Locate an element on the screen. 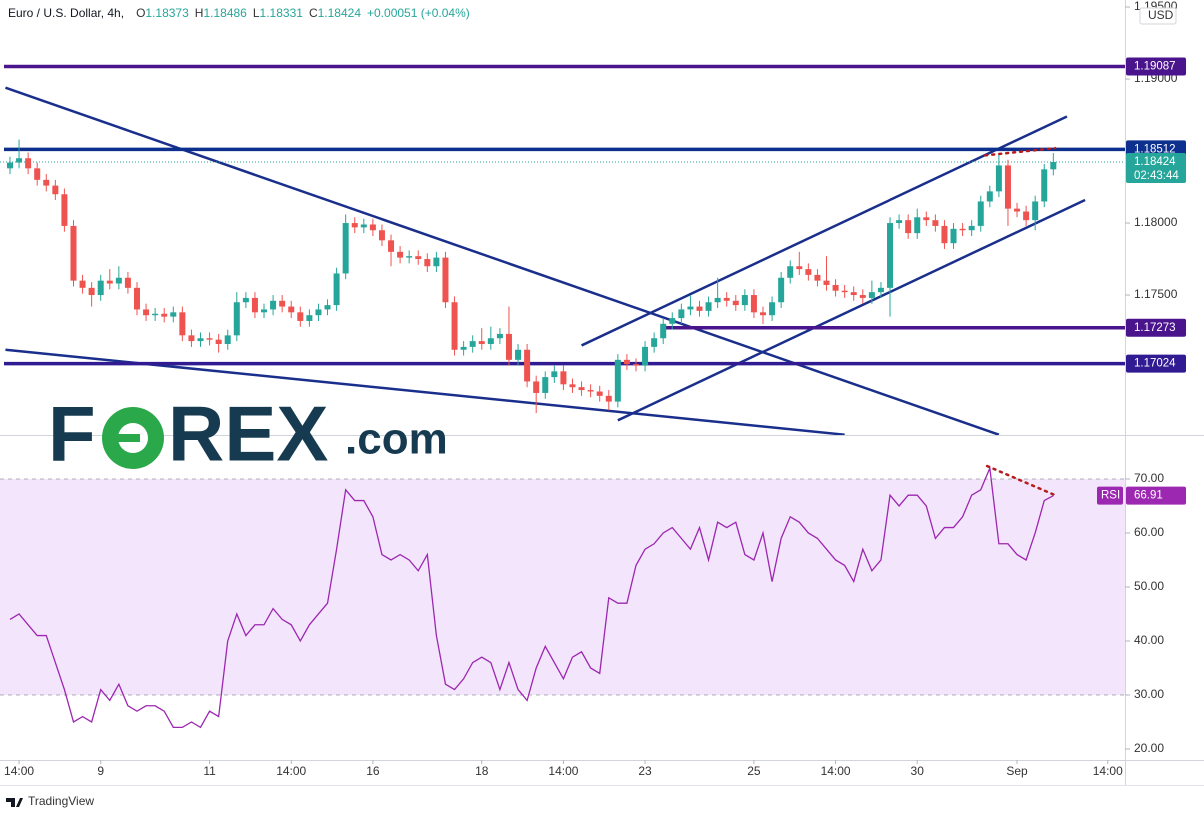 The height and width of the screenshot is (820, 1204). ohlc-key: O is located at coordinates (140, 13).